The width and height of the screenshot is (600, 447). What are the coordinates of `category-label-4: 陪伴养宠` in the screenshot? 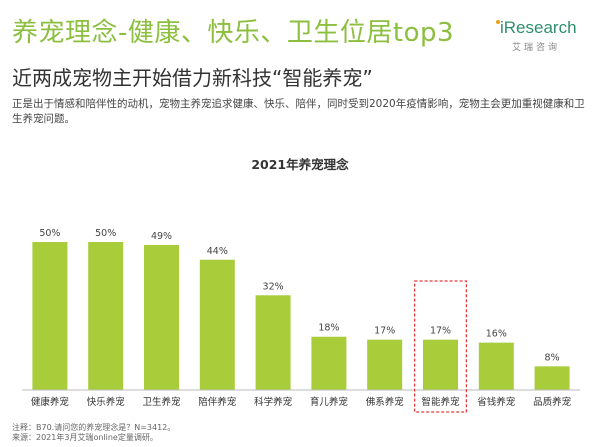 It's located at (217, 402).